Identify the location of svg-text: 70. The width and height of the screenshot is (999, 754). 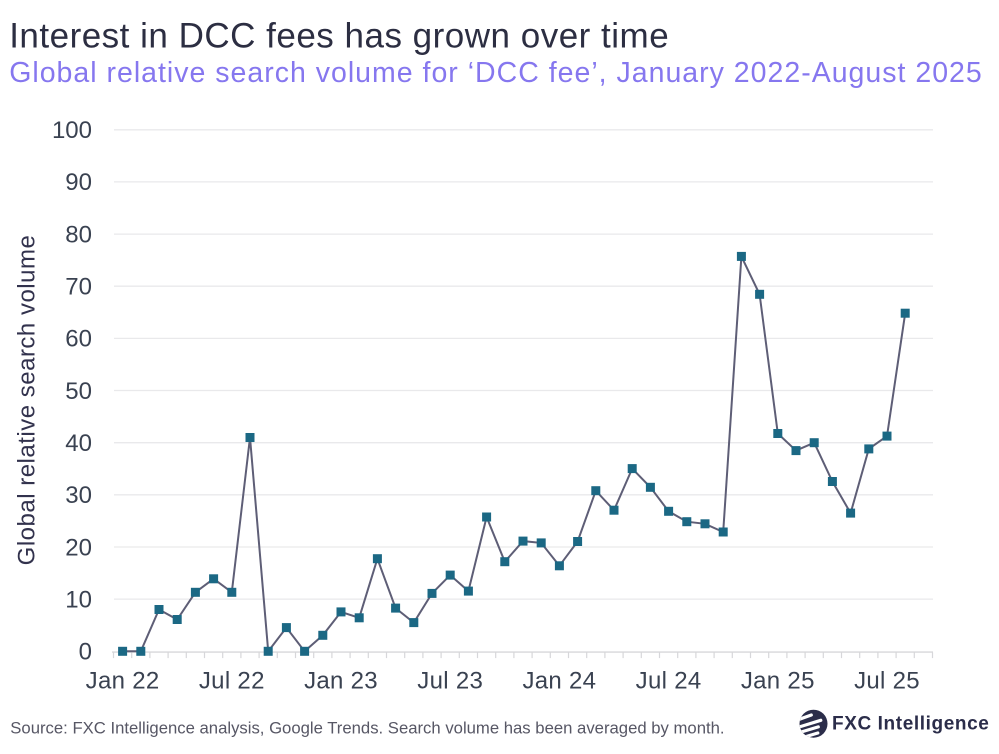
(78, 287).